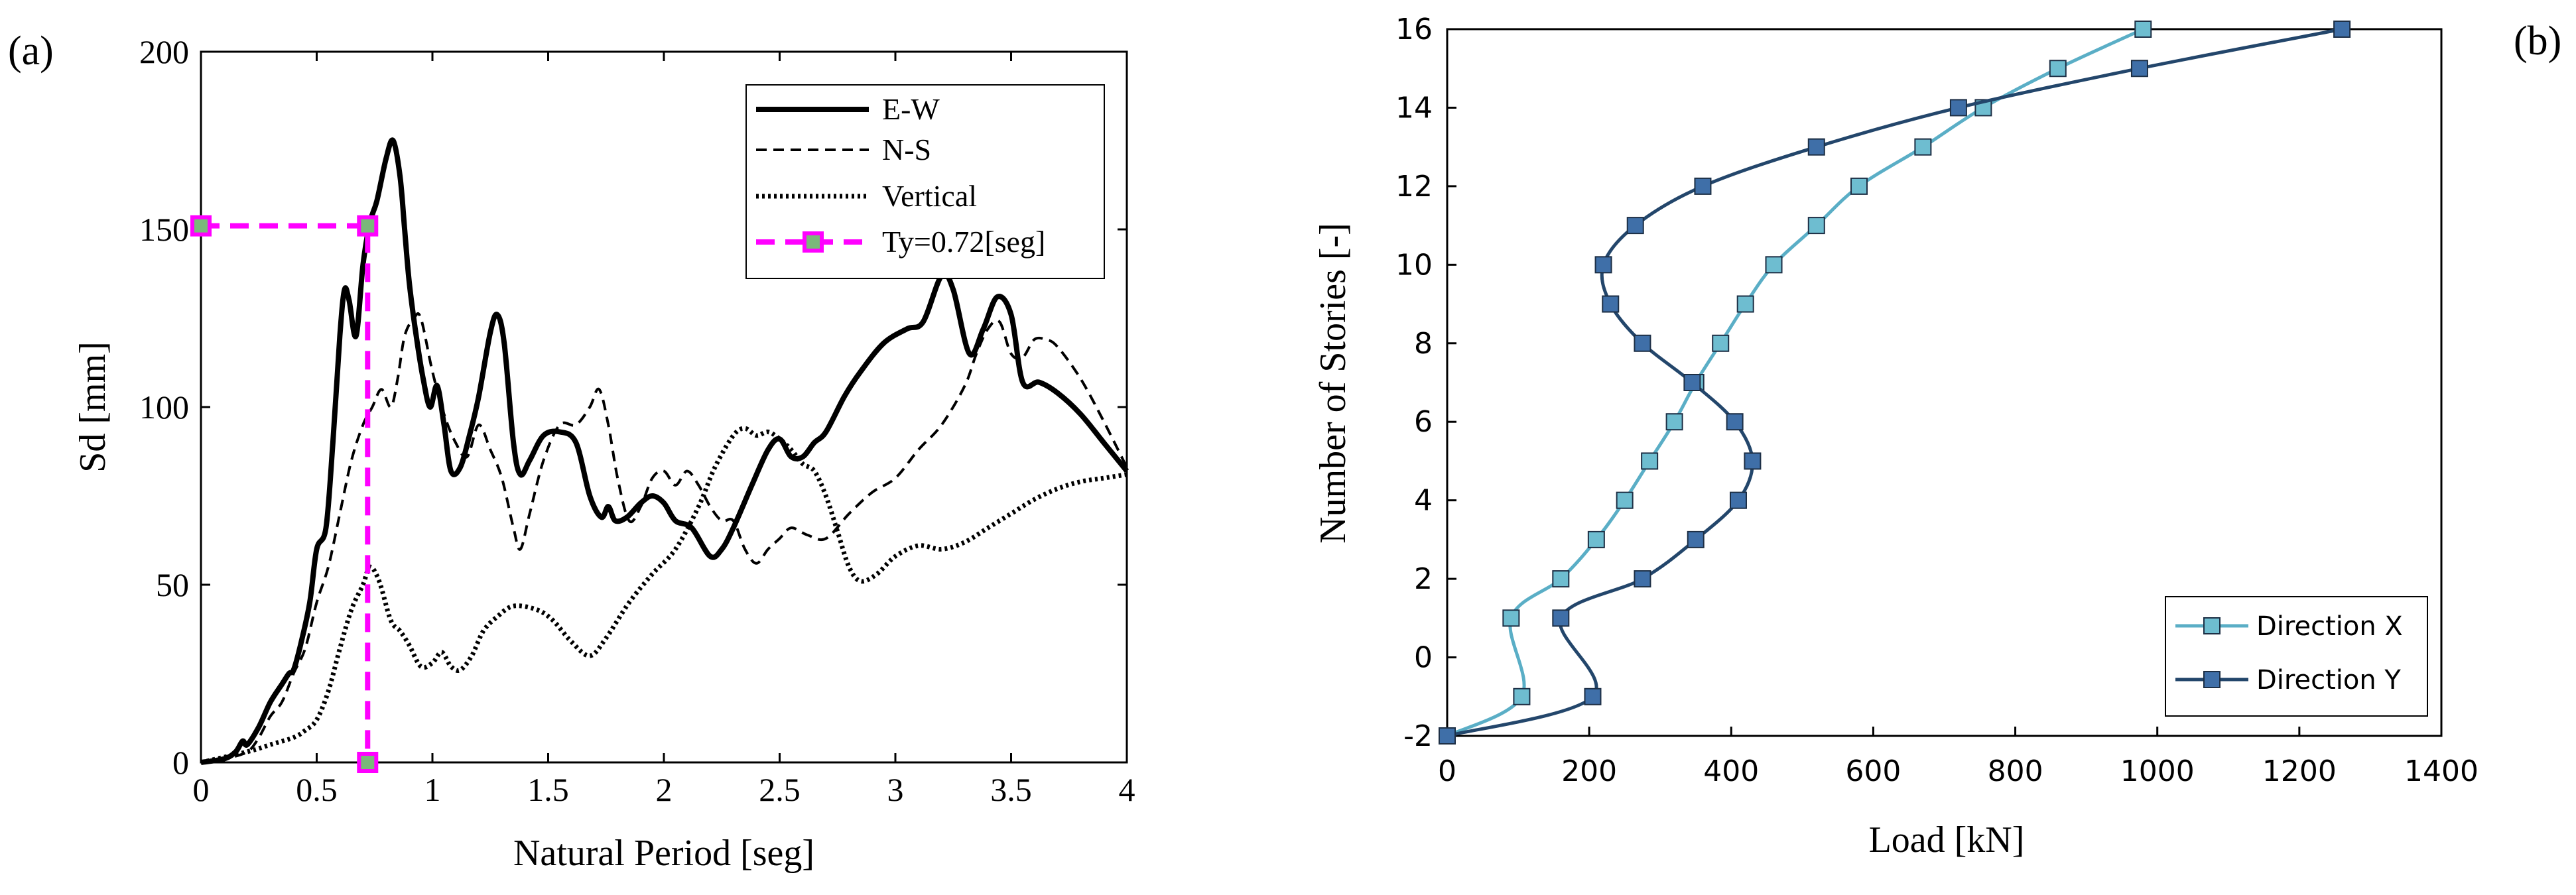  I want to click on chart-b-x-tick-label: 0, so click(1447, 771).